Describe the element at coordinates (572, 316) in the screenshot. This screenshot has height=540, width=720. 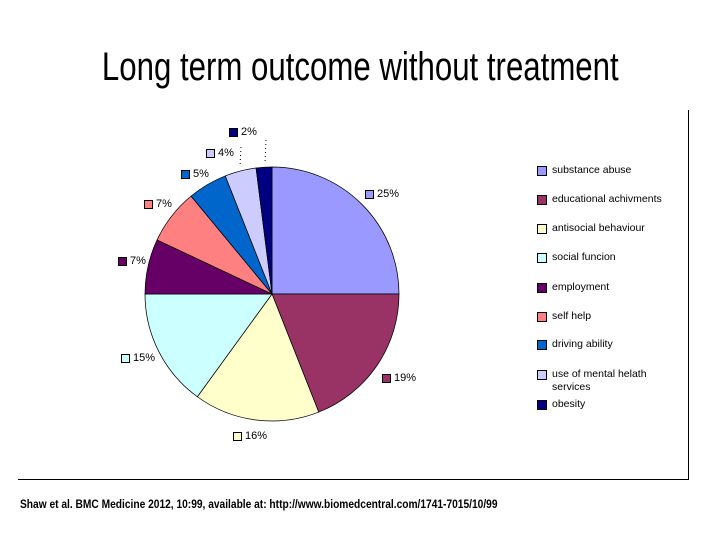
I see `legend-label: self help` at that location.